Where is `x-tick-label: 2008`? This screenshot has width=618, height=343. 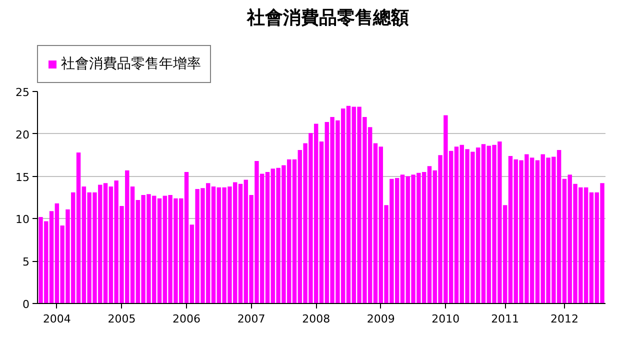 x-tick-label: 2008 is located at coordinates (316, 319).